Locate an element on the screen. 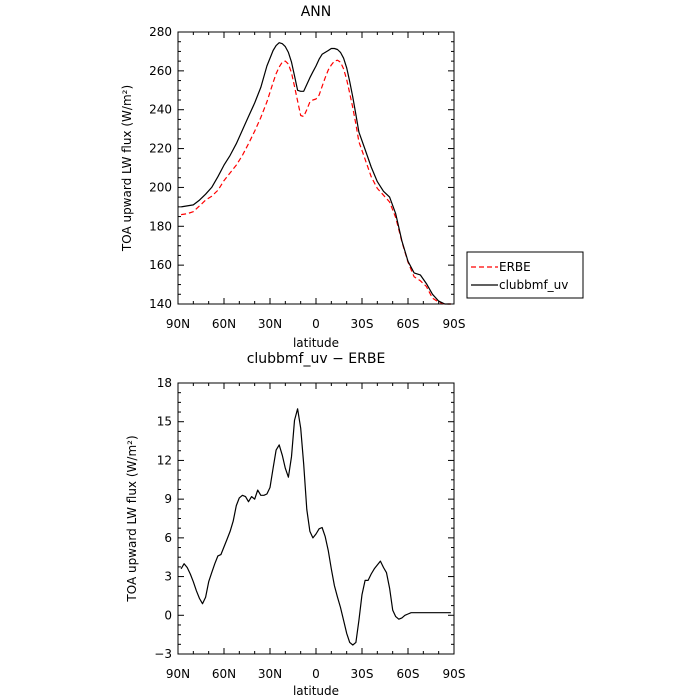 This screenshot has height=700, width=700. erbe-line is located at coordinates (316, 182).